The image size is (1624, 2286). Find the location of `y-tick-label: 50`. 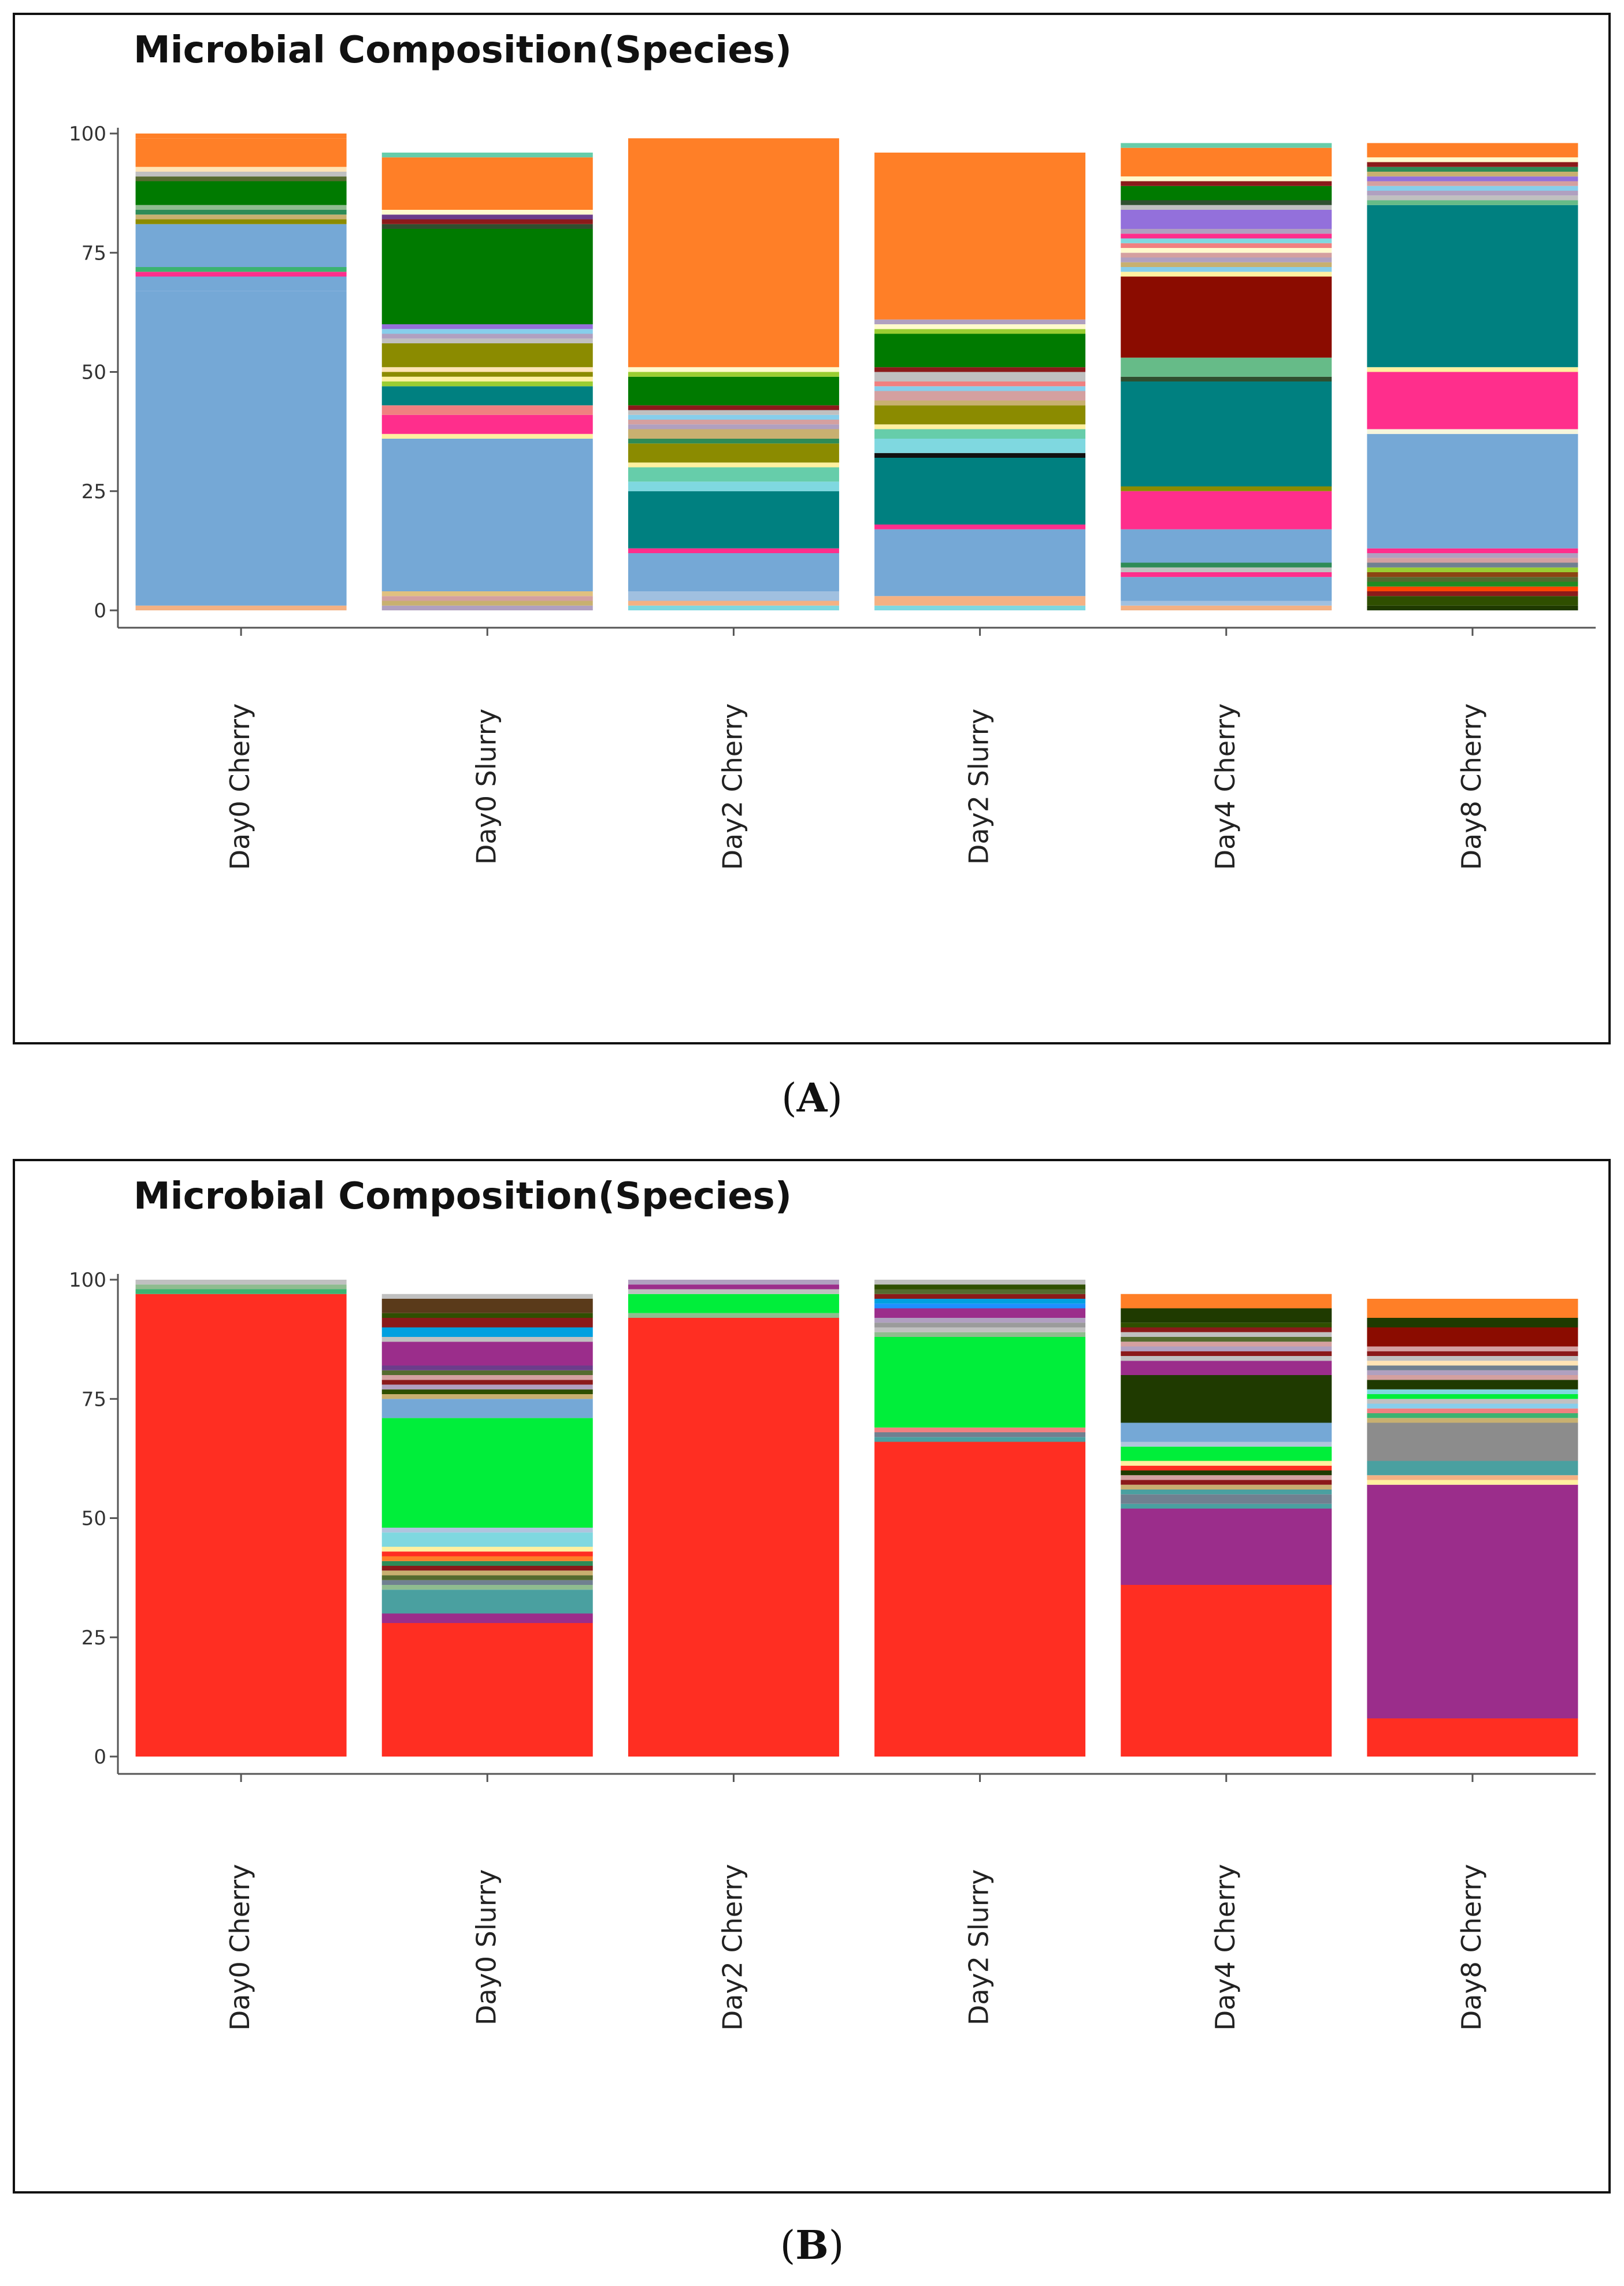

y-tick-label: 50 is located at coordinates (93, 1519).